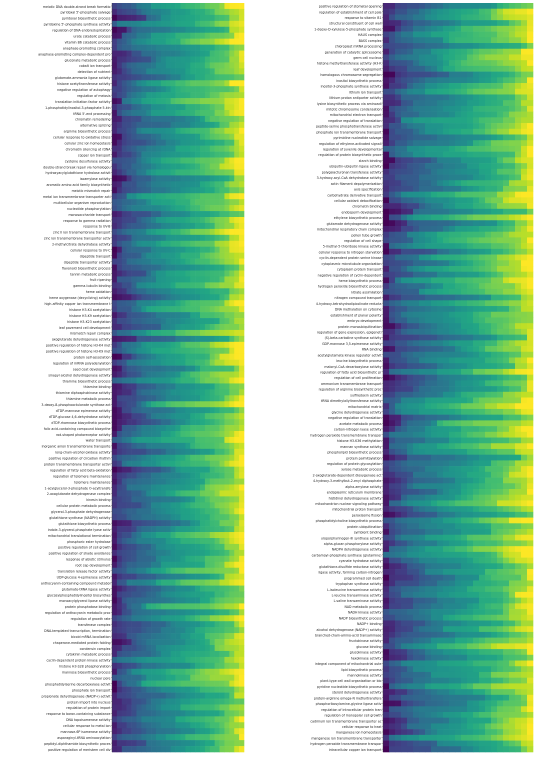  I want to click on row-label: 2-oxoglutarate-dependent dioxygenase act, so click(348, 475).